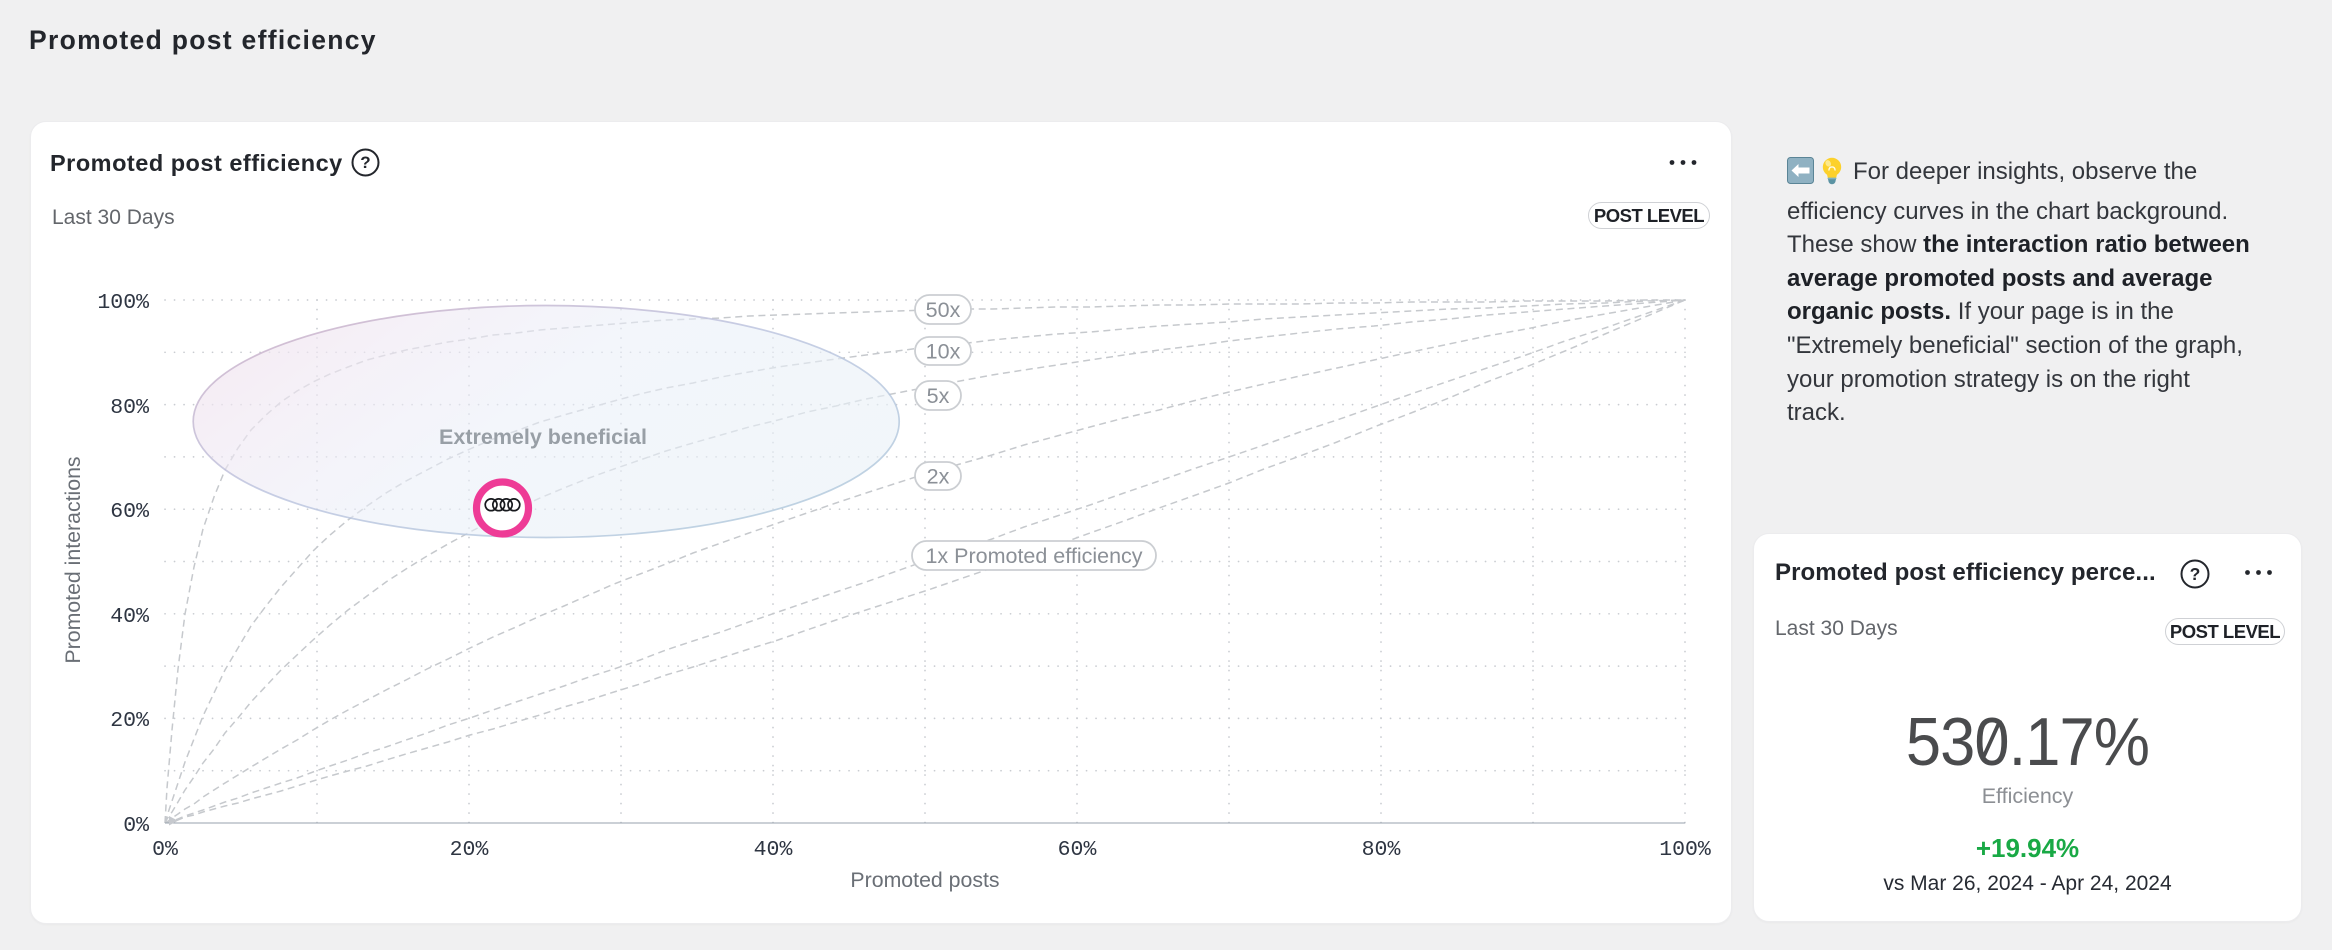 The width and height of the screenshot is (2332, 950). I want to click on svg-text: 1x Promoted efficiency, so click(1033, 556).